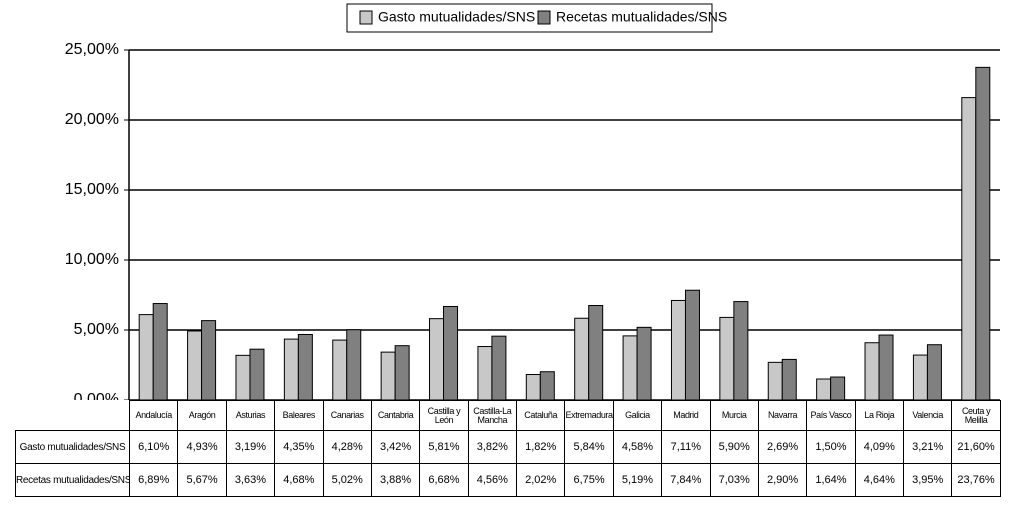  Describe the element at coordinates (299, 480) in the screenshot. I see `value-label: 4,68%` at that location.